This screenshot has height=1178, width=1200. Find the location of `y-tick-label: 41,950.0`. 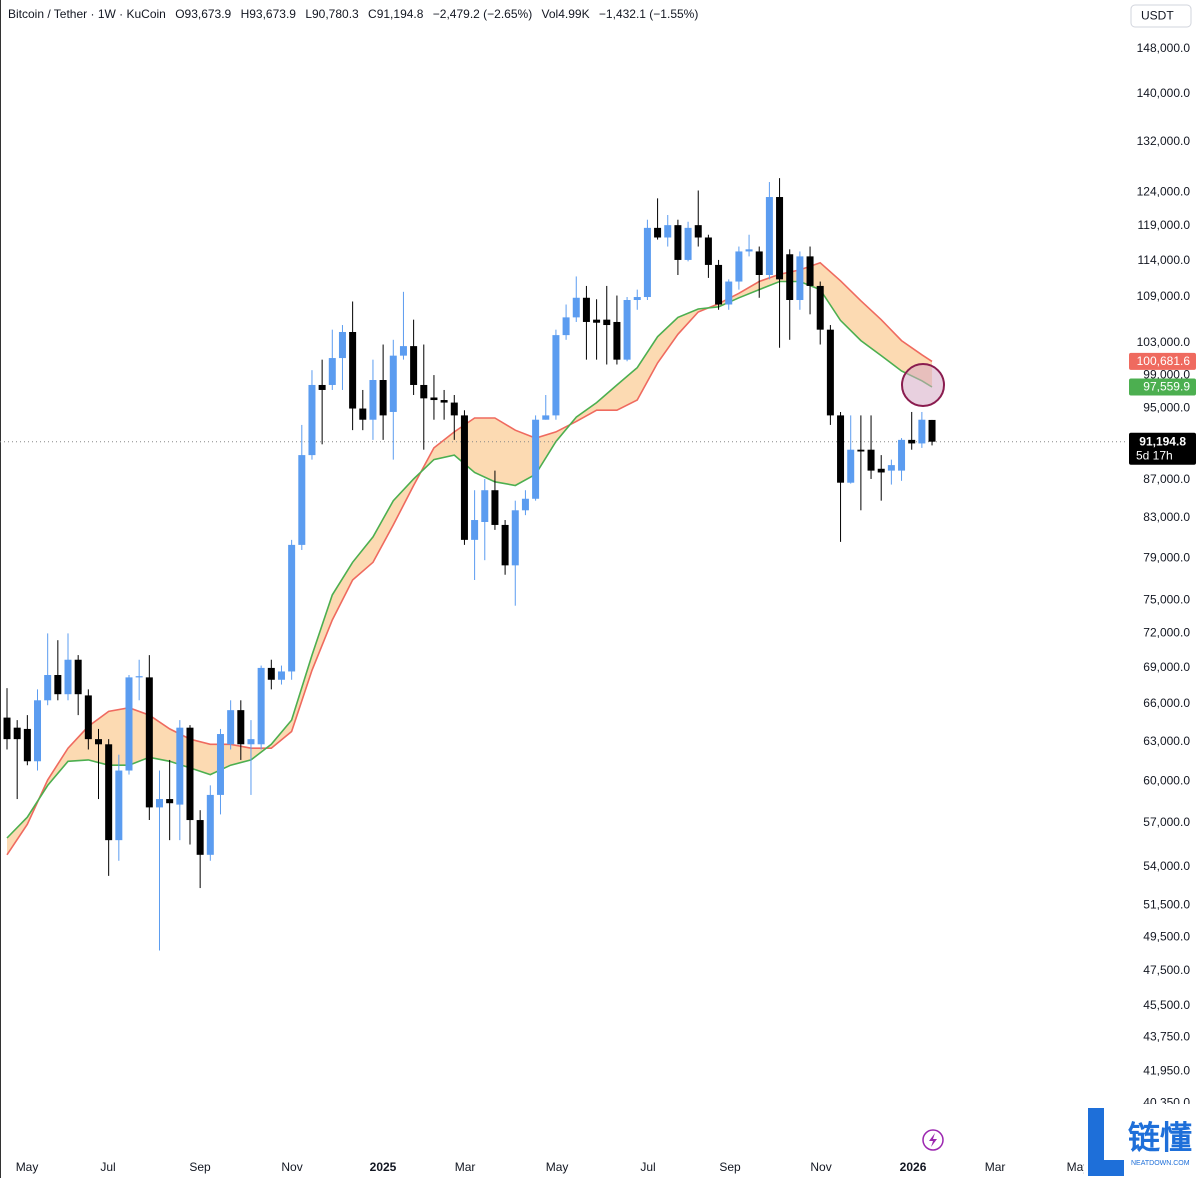

y-tick-label: 41,950.0 is located at coordinates (1166, 1071).